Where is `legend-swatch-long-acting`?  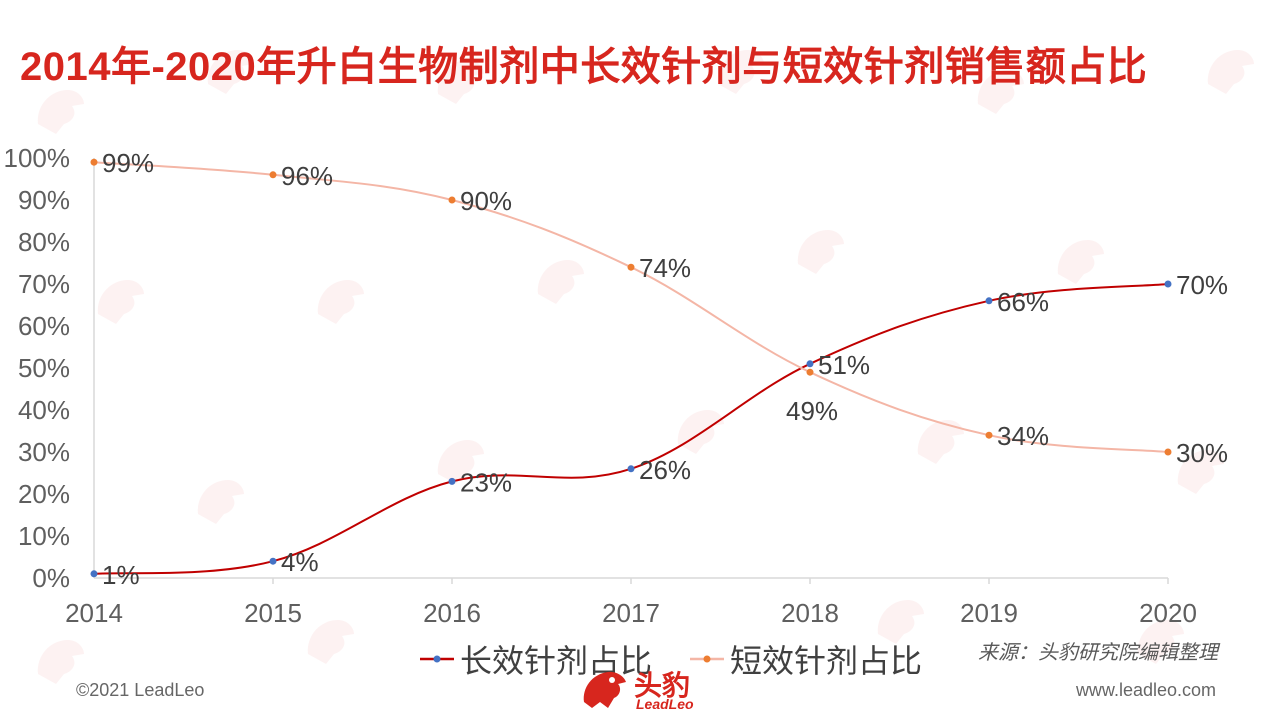
legend-swatch-long-acting is located at coordinates (437, 659).